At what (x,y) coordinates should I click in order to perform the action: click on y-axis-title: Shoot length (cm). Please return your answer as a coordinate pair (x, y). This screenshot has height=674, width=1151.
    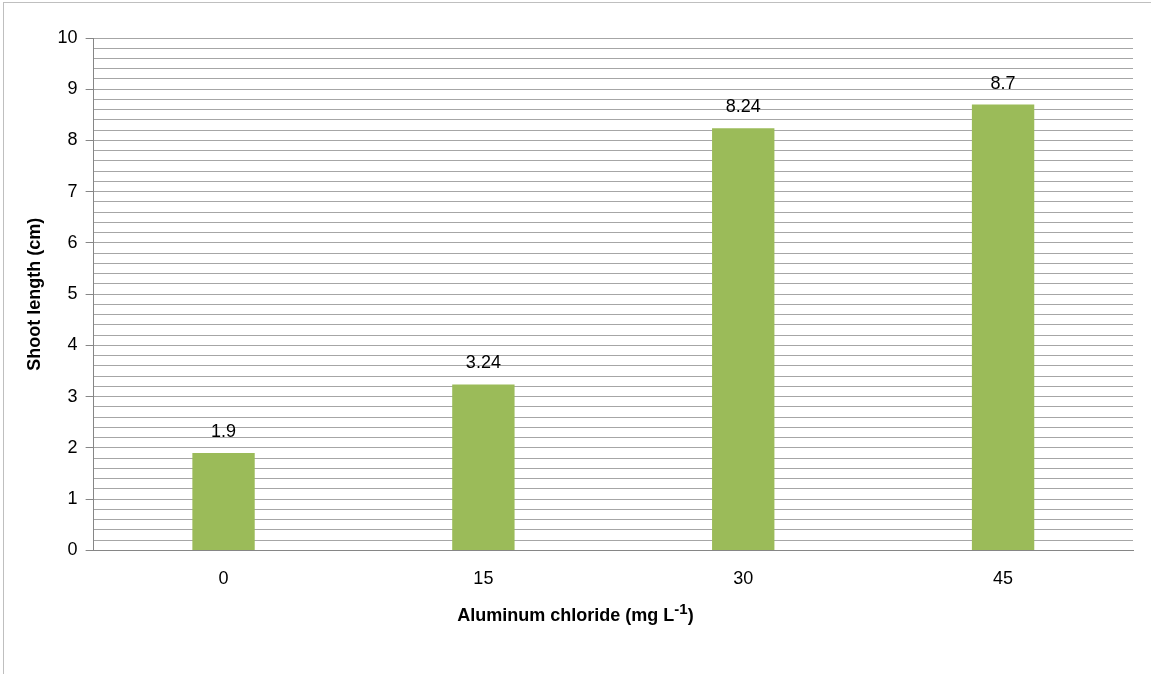
    Looking at the image, I should click on (33, 294).